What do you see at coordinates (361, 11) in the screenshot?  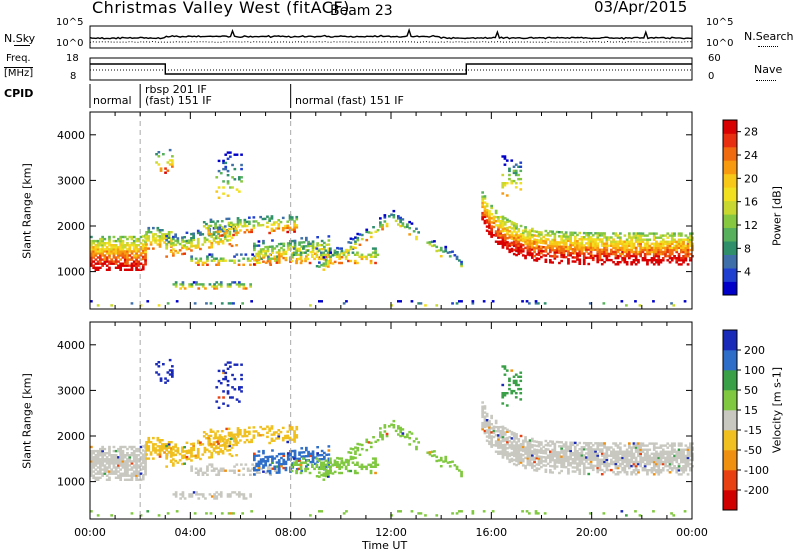 I see `beam-label: Beam 23` at bounding box center [361, 11].